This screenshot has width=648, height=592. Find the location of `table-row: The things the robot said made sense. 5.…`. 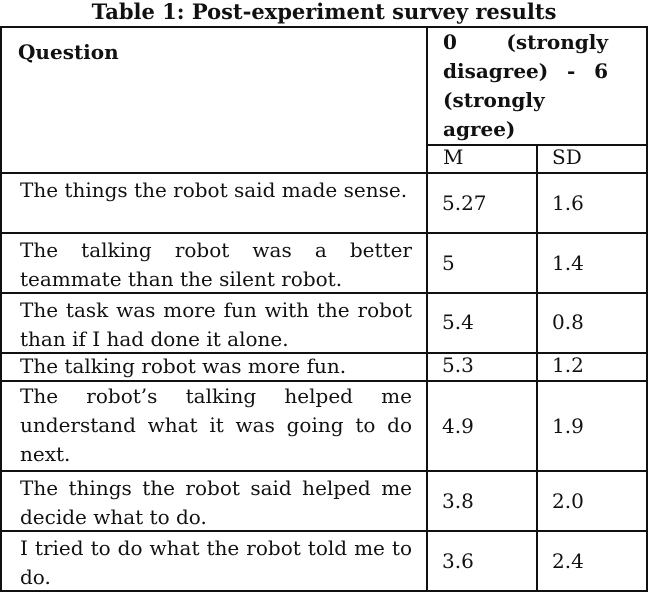

table-row: The things the robot said made sense. 5.… is located at coordinates (324, 203).